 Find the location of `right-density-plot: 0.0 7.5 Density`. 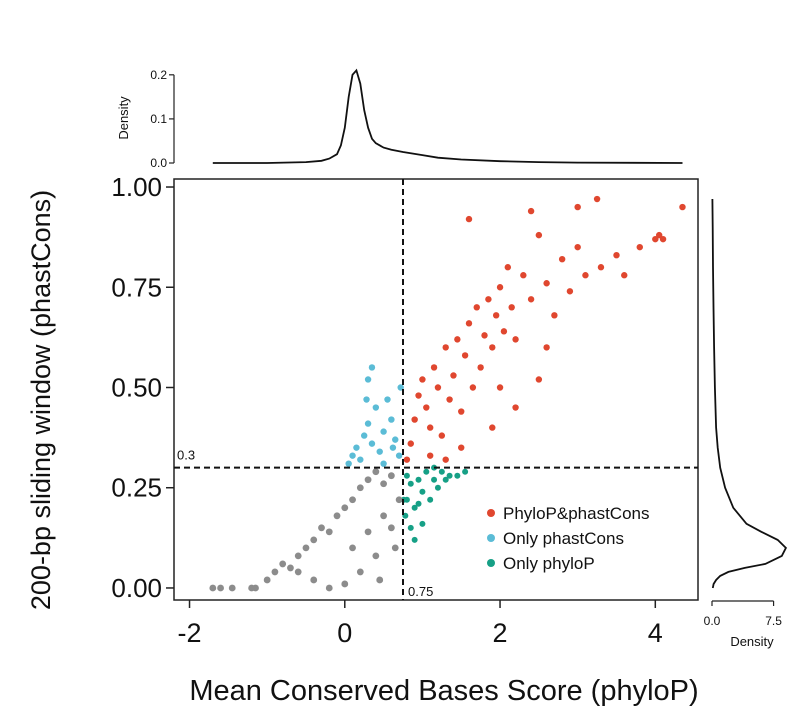

right-density-plot: 0.0 7.5 Density is located at coordinates (746, 423).